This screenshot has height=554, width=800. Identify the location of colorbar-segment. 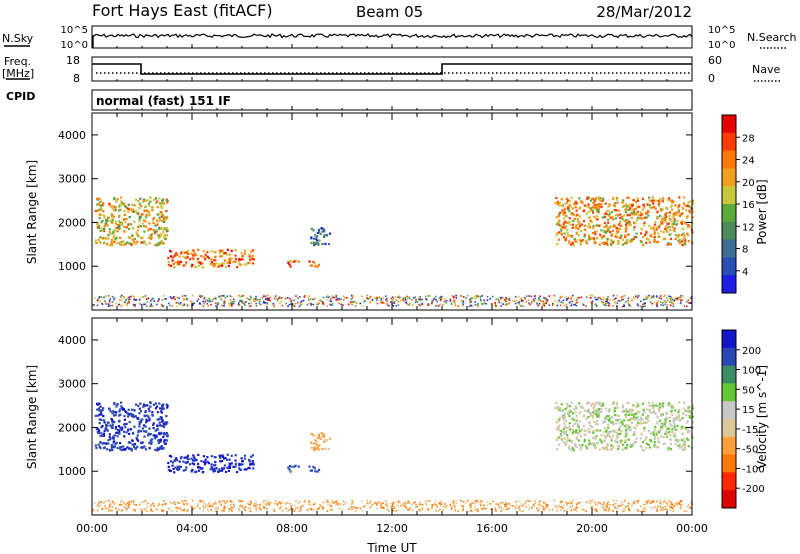
(729, 357).